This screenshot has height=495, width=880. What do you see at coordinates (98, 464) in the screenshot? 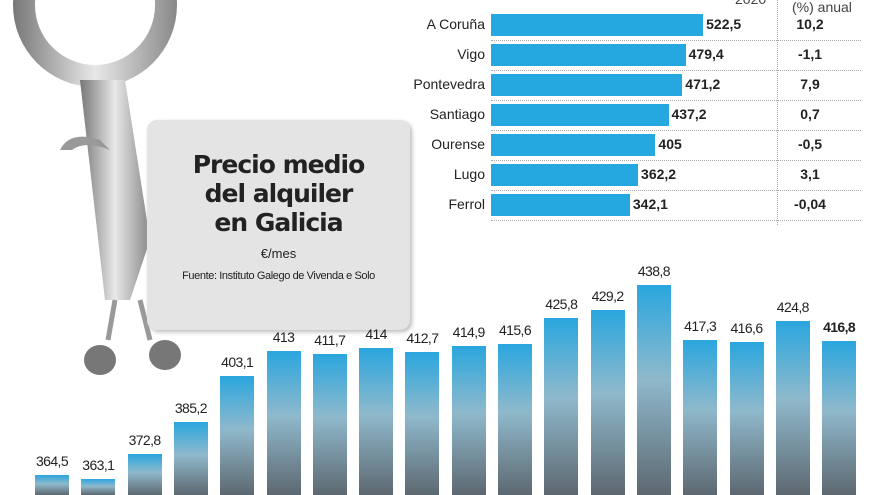
I see `month-value: 363,1` at bounding box center [98, 464].